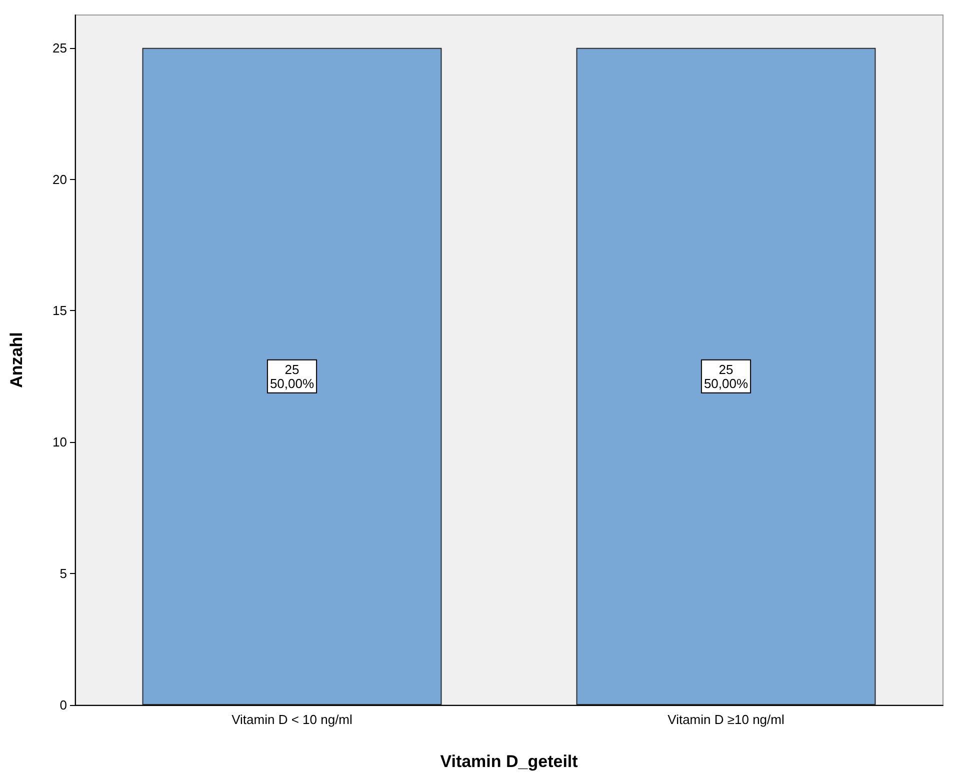  What do you see at coordinates (63, 574) in the screenshot?
I see `y-tick-label: 5` at bounding box center [63, 574].